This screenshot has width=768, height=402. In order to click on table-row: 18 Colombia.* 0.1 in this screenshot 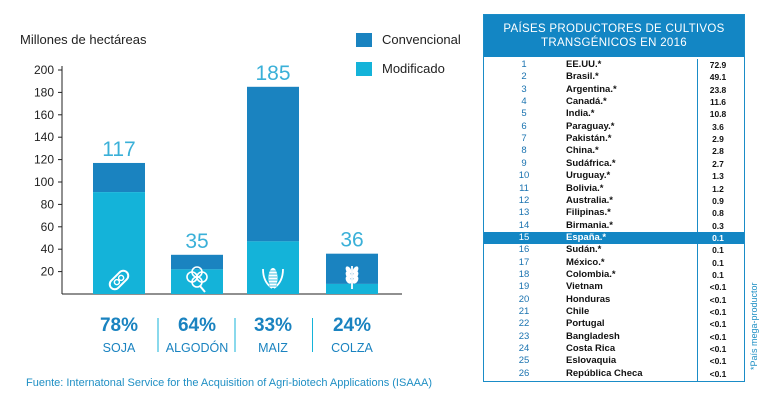, I will do `click(614, 275)`.